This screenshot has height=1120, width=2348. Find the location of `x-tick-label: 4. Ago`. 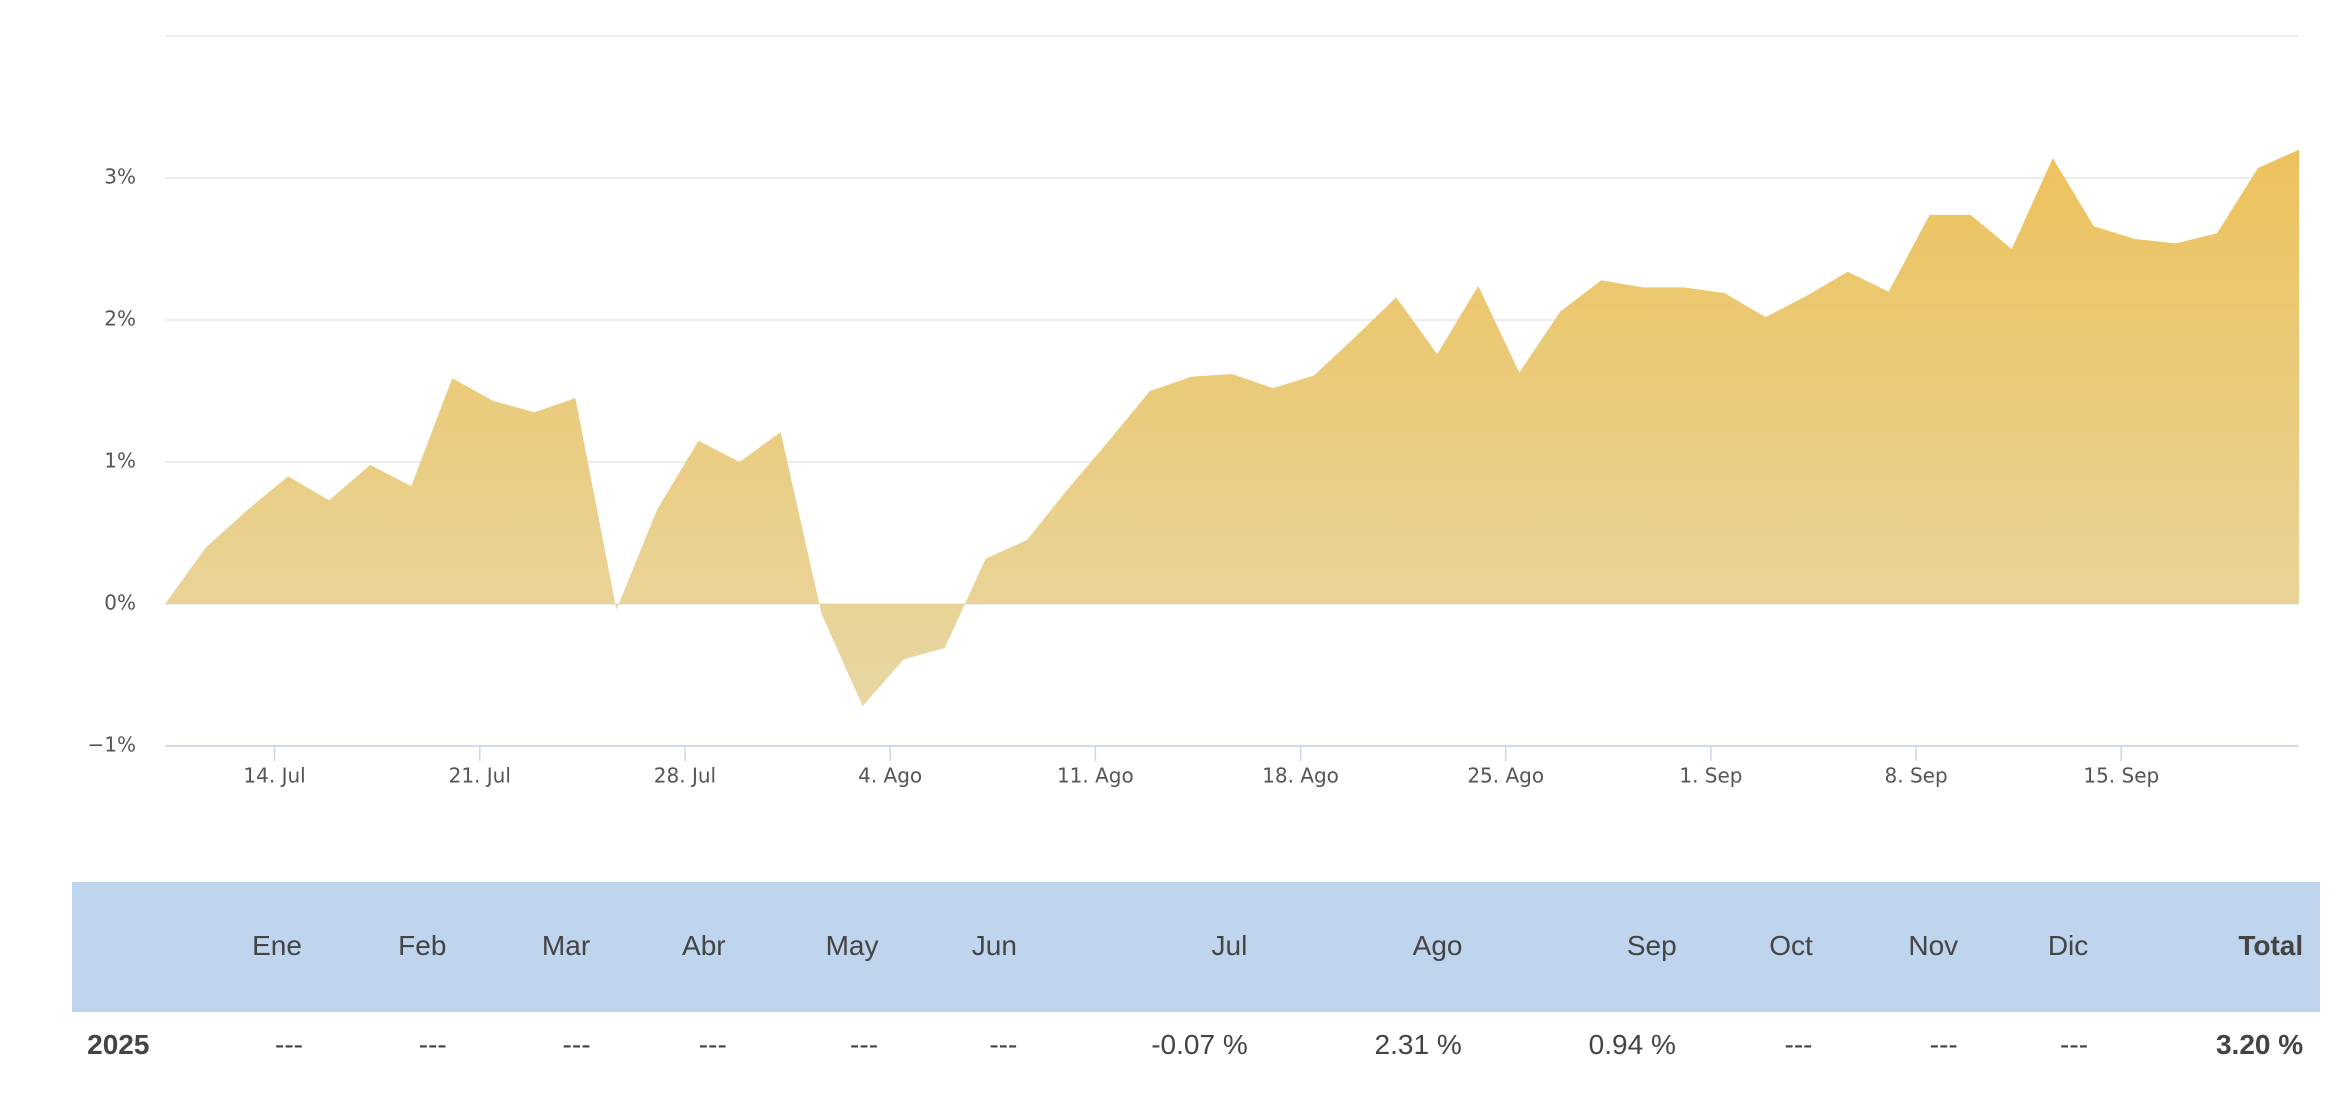

x-tick-label: 4. Ago is located at coordinates (890, 776).